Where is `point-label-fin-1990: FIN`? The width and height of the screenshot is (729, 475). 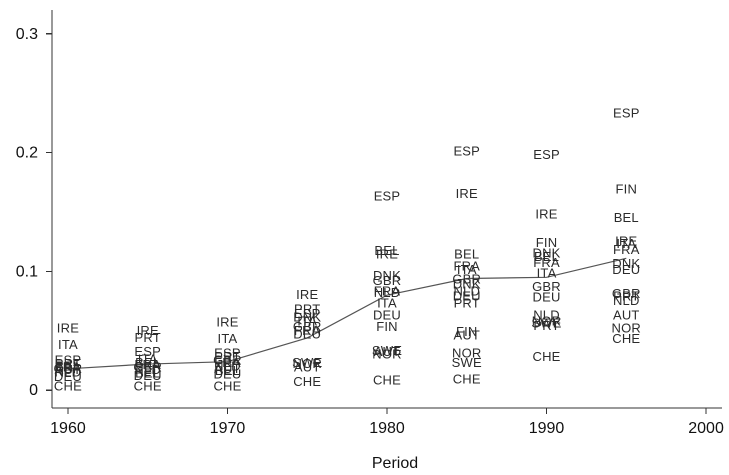 point-label-fin-1990: FIN is located at coordinates (547, 242).